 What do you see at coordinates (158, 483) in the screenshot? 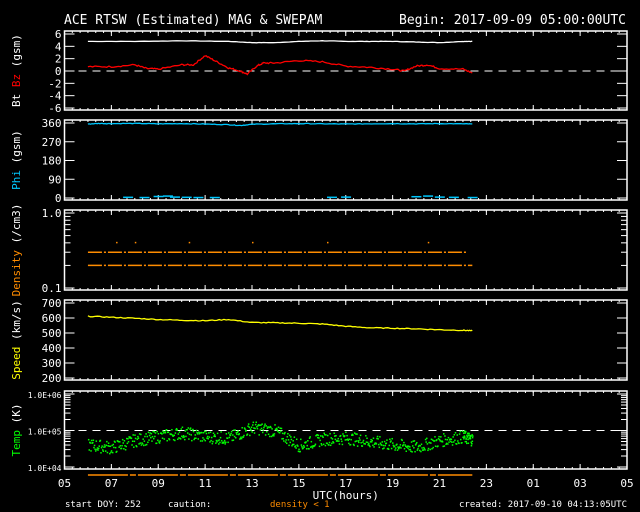
I see `x-tick-label: 09` at bounding box center [158, 483].